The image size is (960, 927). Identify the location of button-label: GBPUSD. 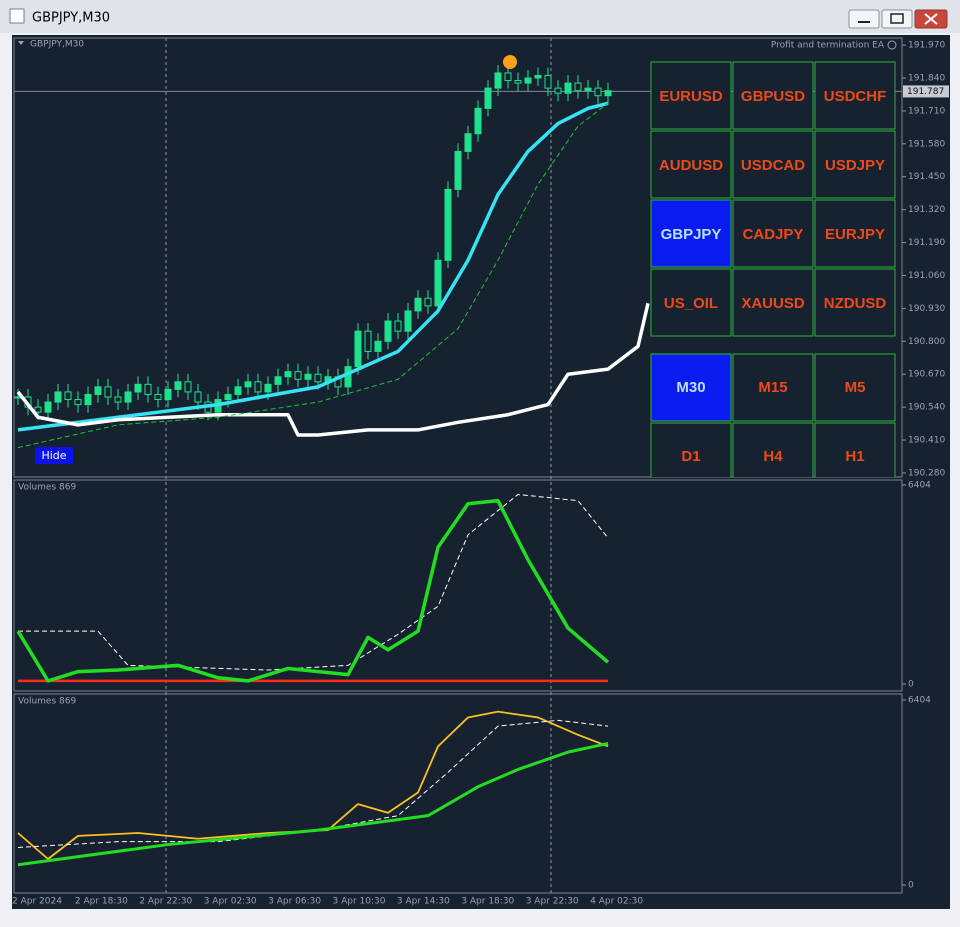
(773, 96).